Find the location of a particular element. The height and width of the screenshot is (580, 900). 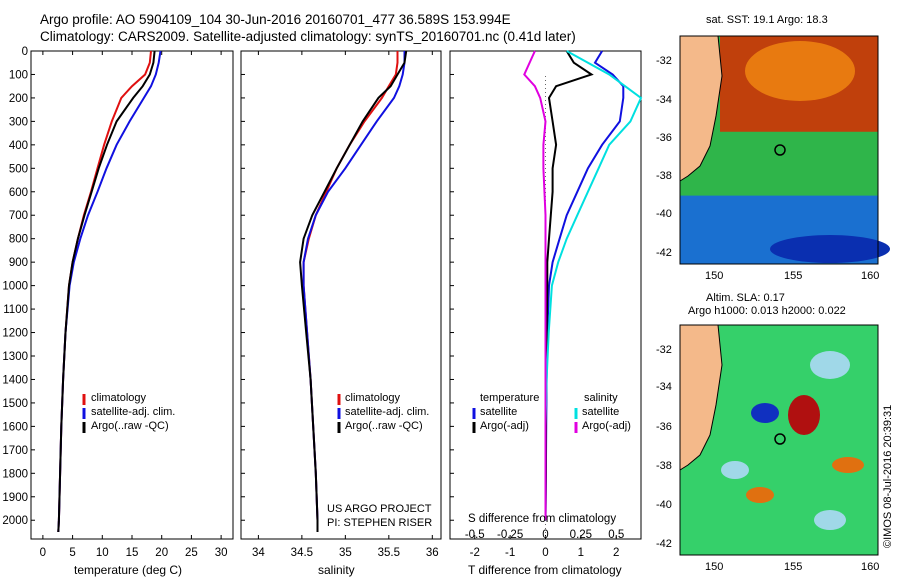

map-top-ytick: -42 is located at coordinates (664, 253).